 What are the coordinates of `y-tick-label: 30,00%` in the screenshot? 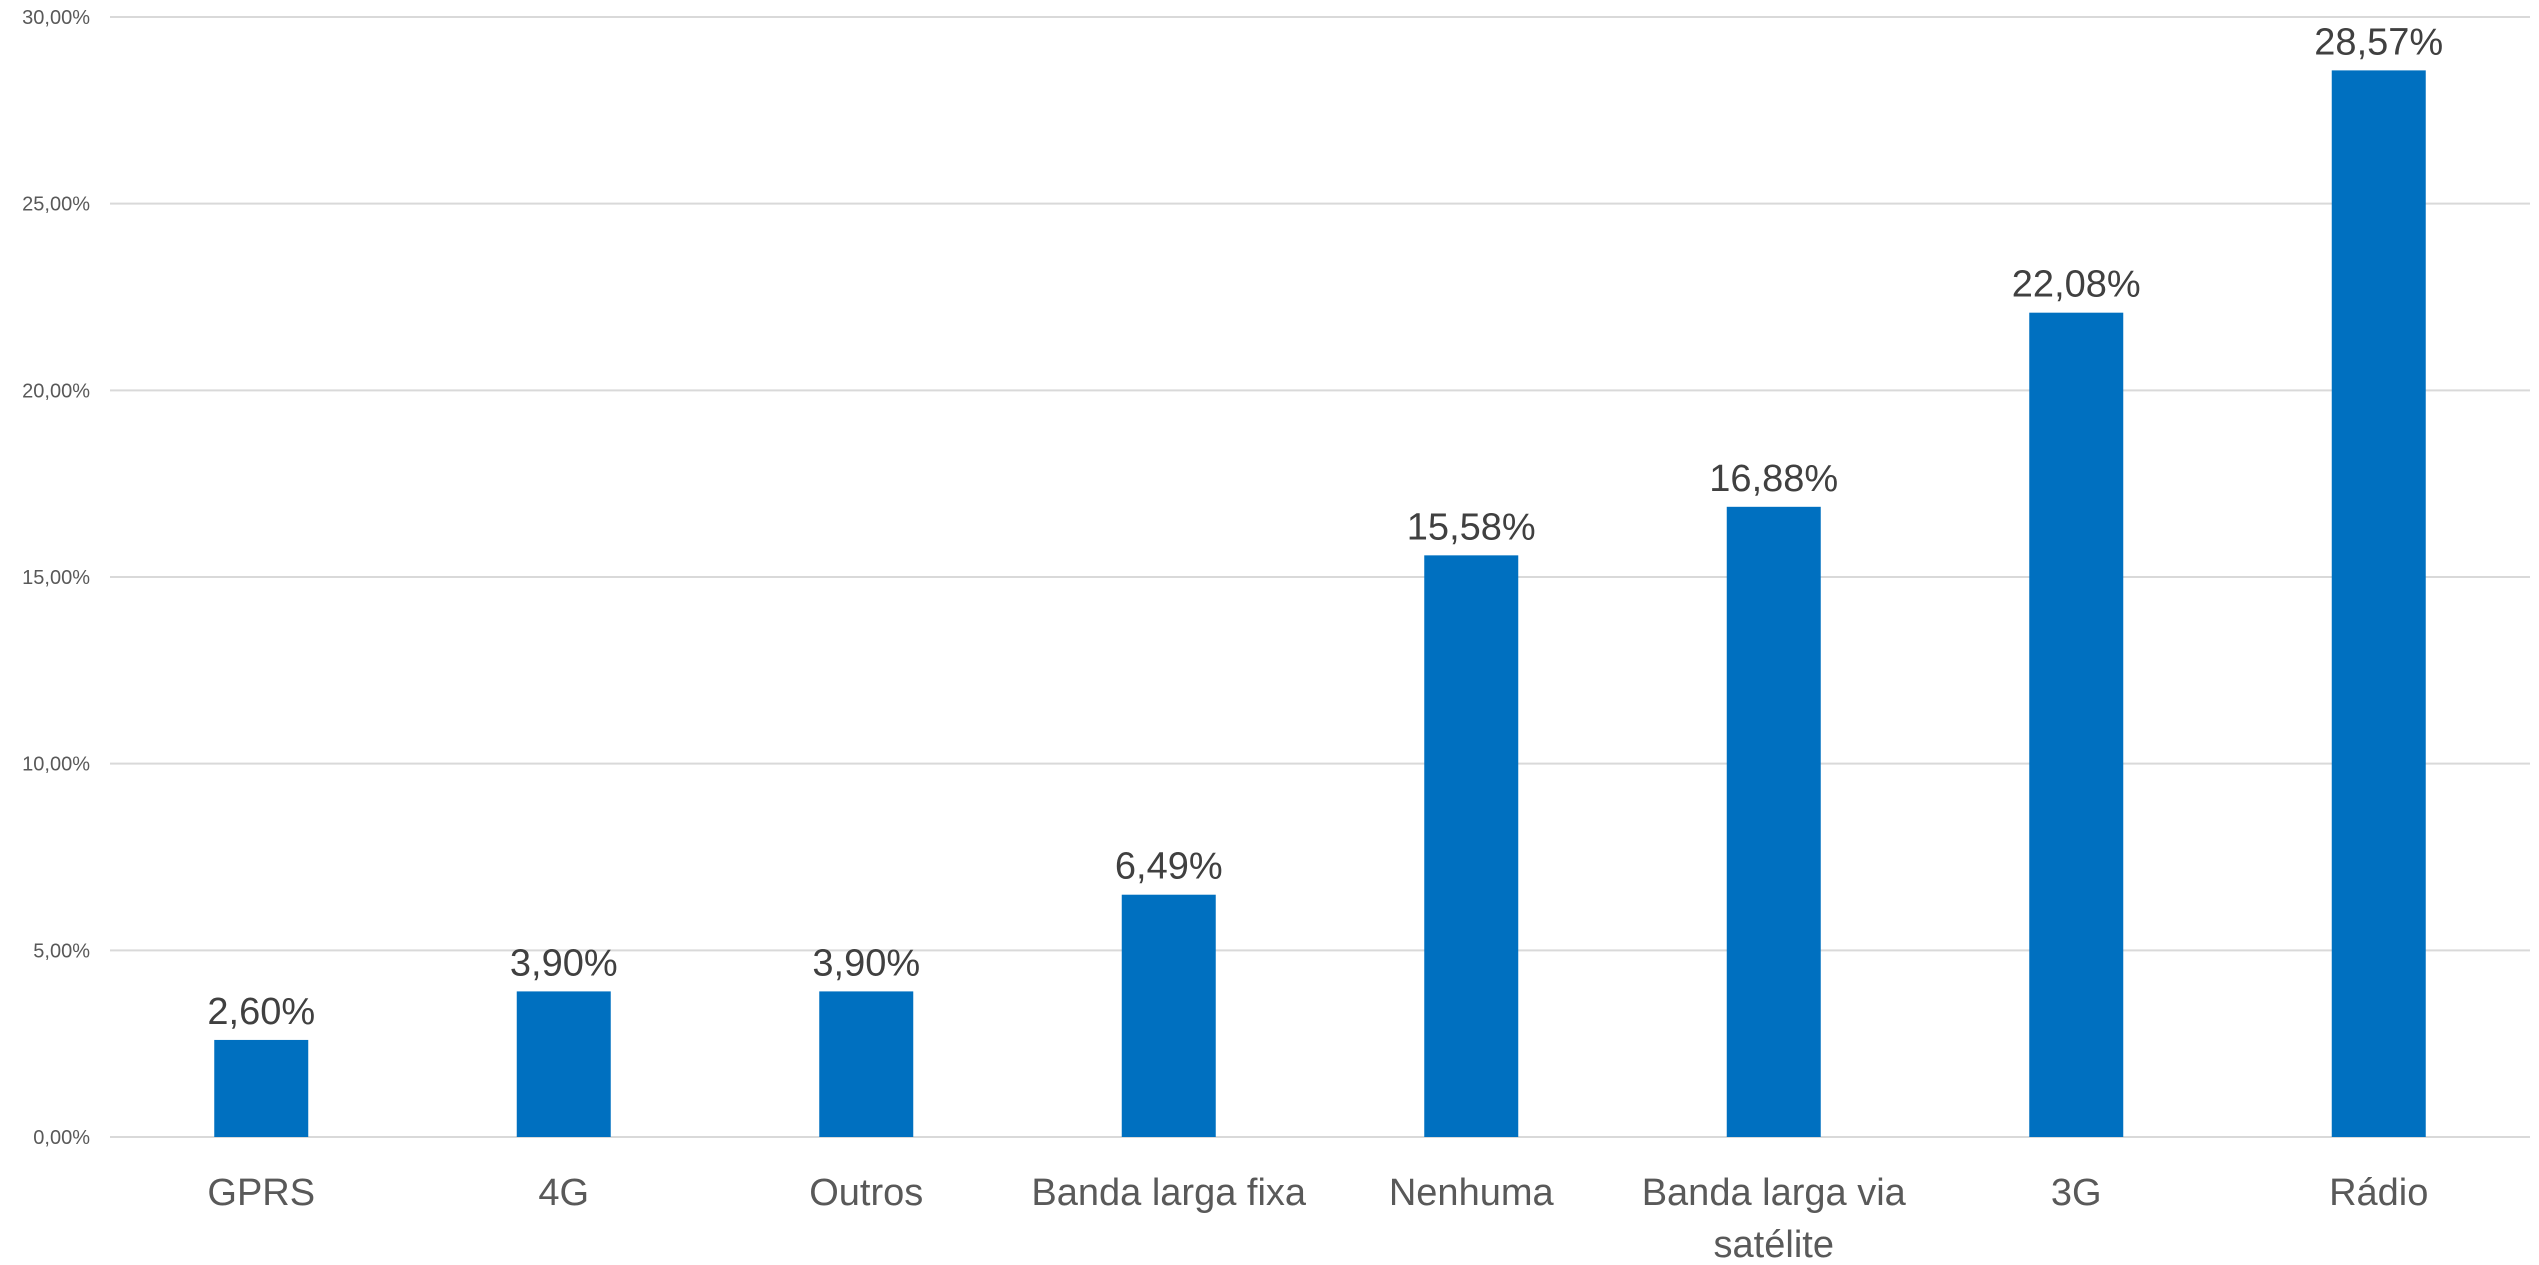 It's located at (56, 18).